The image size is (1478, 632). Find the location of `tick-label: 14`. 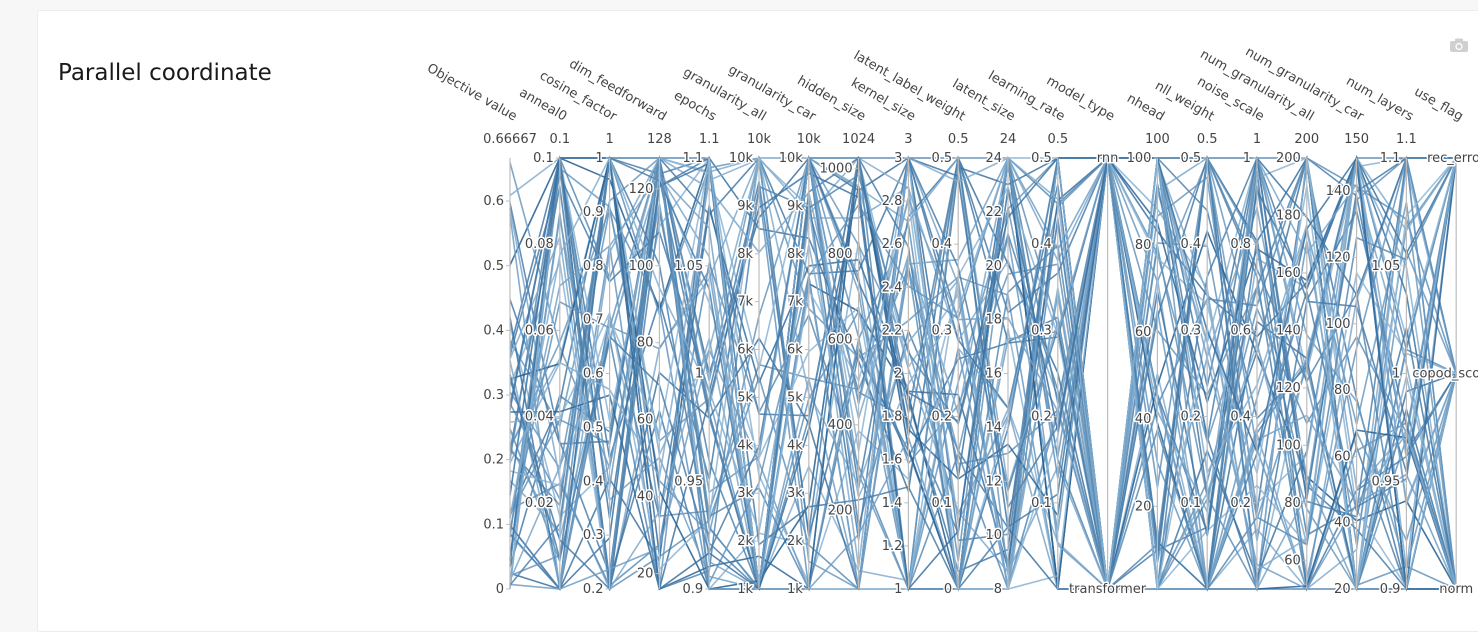

tick-label: 14 is located at coordinates (993, 427).